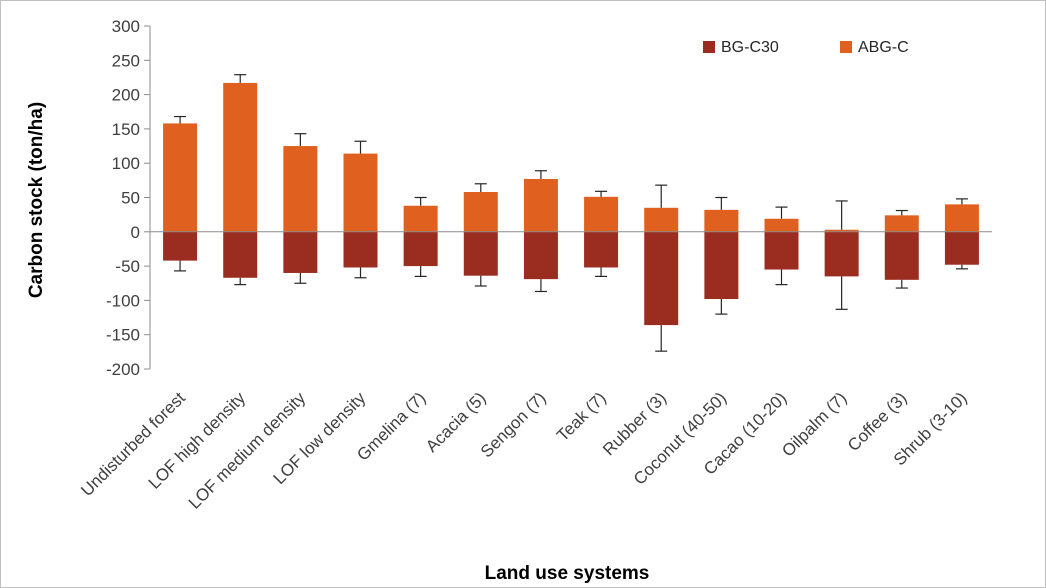 The height and width of the screenshot is (588, 1046). Describe the element at coordinates (750, 47) in the screenshot. I see `legend-label: BG-C30` at that location.